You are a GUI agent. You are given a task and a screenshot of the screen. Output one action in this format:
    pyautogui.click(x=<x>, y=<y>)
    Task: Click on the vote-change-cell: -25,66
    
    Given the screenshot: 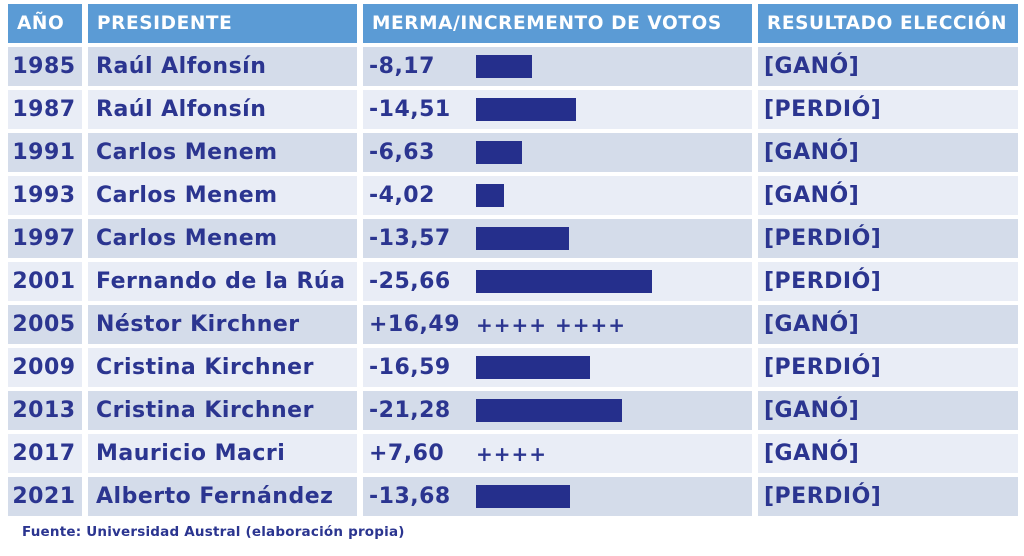 What is the action you would take?
    pyautogui.click(x=557, y=281)
    